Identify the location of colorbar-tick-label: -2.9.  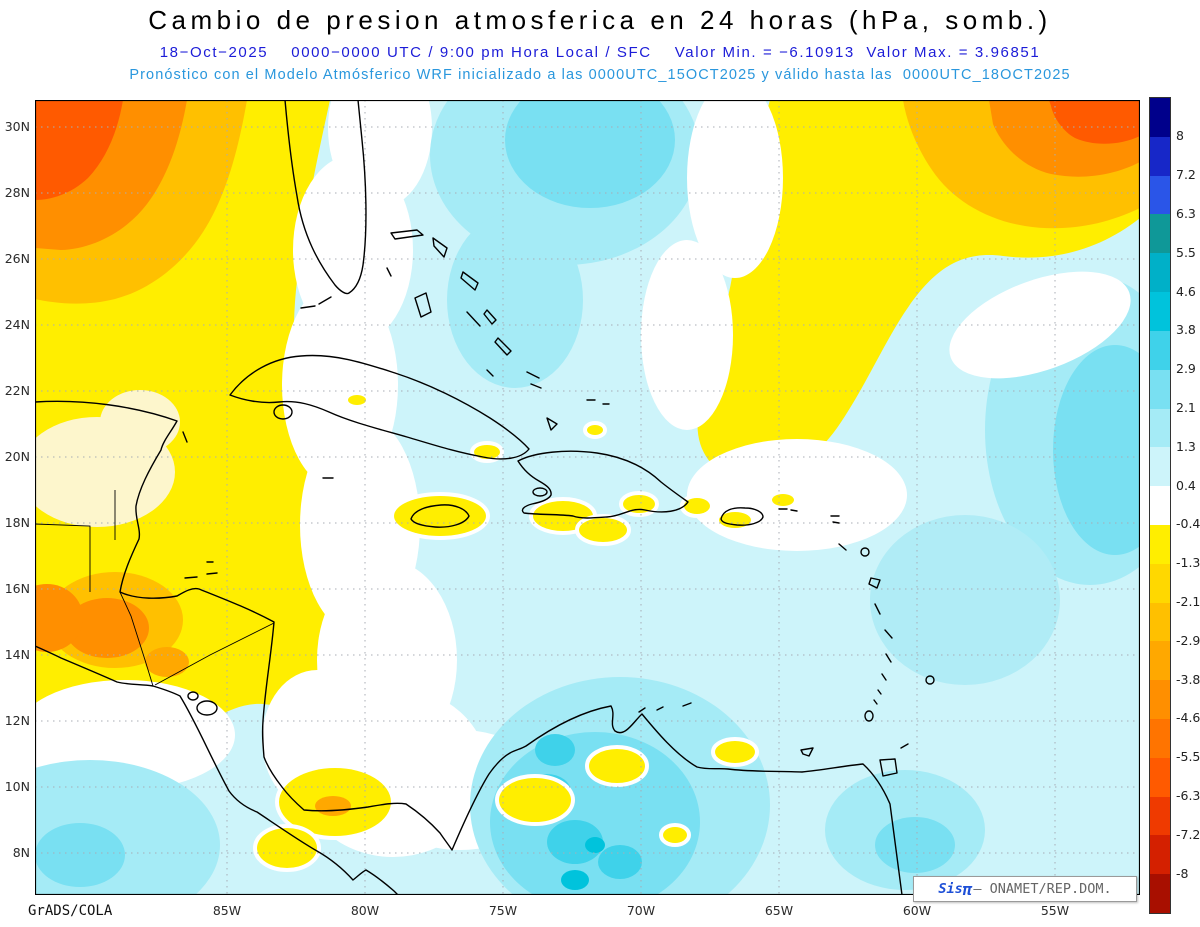
(1188, 640).